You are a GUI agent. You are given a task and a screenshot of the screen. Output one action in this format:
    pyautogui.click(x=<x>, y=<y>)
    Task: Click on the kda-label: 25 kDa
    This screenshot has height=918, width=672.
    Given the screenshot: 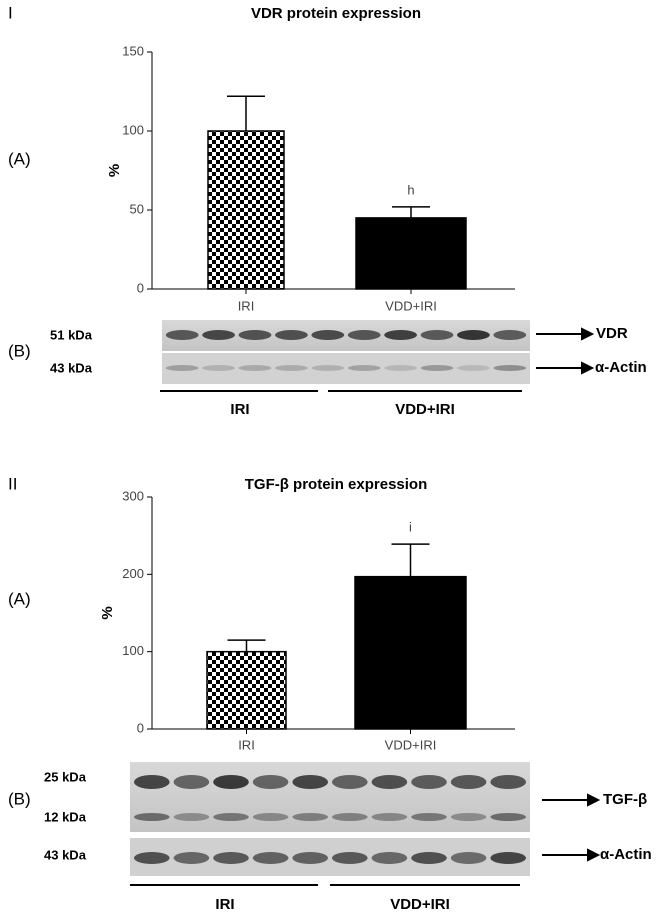 What is the action you would take?
    pyautogui.click(x=65, y=776)
    